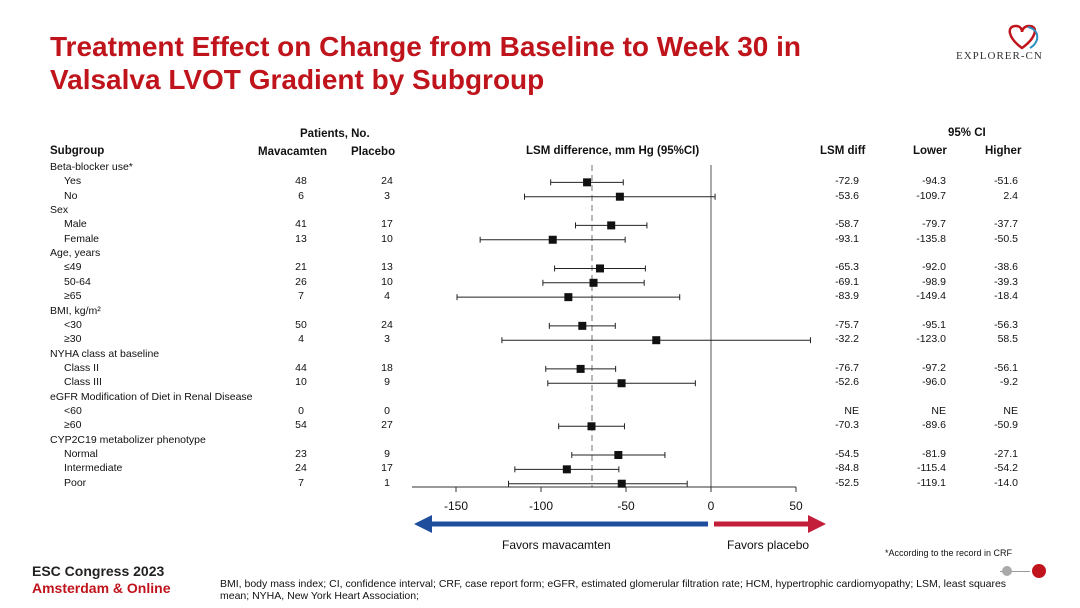 This screenshot has width=1080, height=608. I want to click on lower-value: -123.0, so click(931, 339).